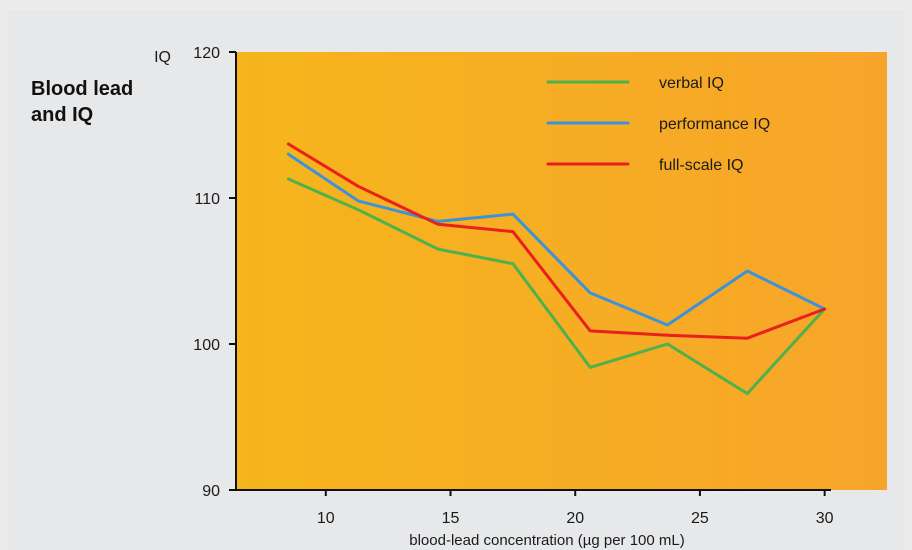  What do you see at coordinates (62, 115) in the screenshot?
I see `chart-title-line-2: and IQ` at bounding box center [62, 115].